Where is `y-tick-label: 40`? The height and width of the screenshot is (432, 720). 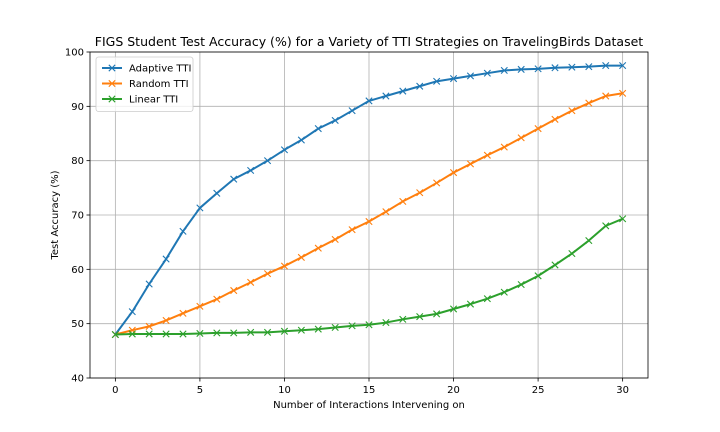 y-tick-label: 40 is located at coordinates (77, 379).